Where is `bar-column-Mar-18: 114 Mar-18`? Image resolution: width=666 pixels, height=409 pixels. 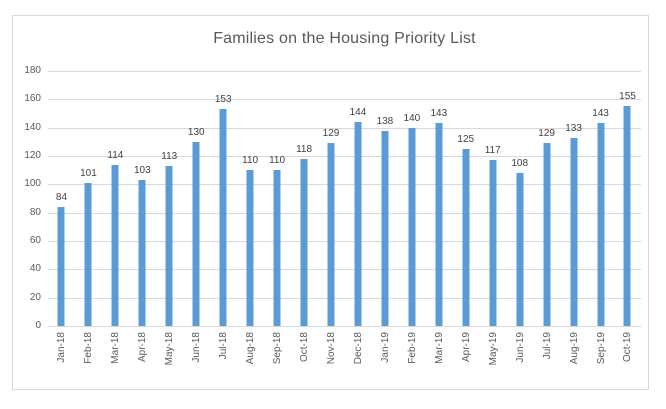
bar-column-Mar-18: 114 Mar-18 is located at coordinates (115, 217).